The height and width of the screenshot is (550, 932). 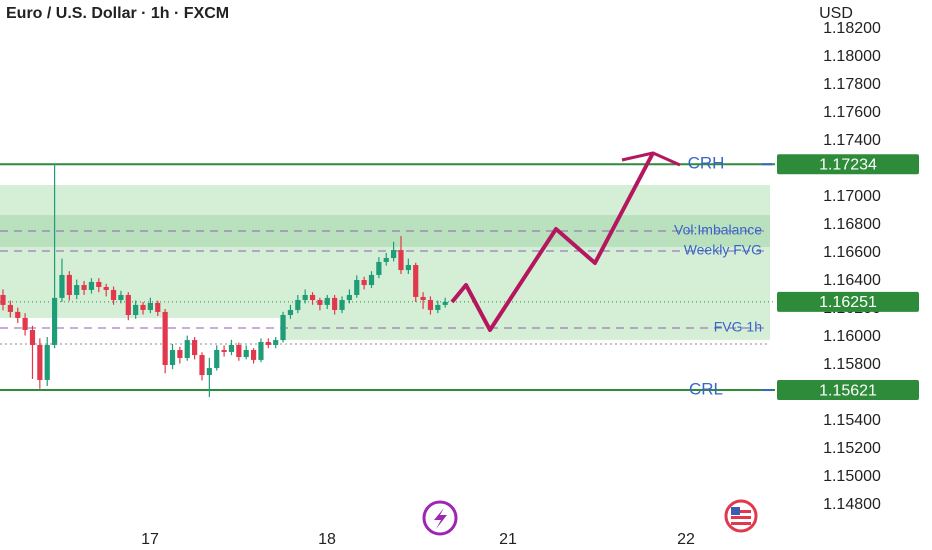 I want to click on y-tick-label: 1.16000, so click(x=852, y=336).